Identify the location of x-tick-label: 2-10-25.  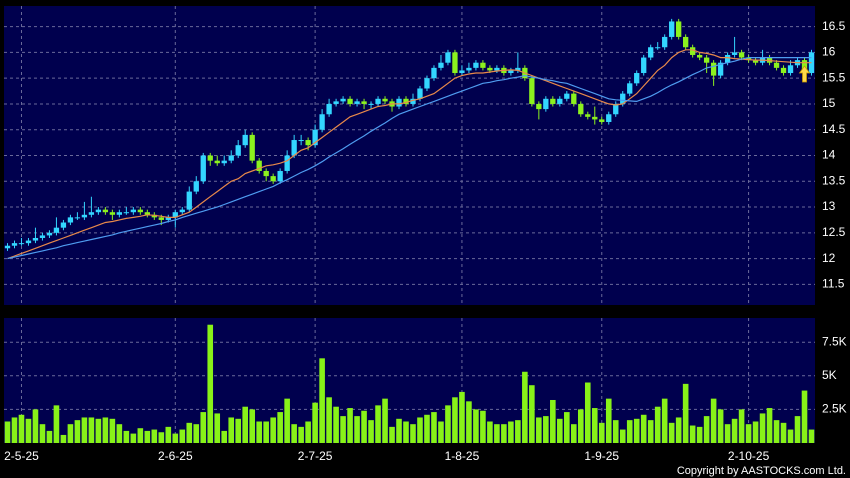
(749, 456).